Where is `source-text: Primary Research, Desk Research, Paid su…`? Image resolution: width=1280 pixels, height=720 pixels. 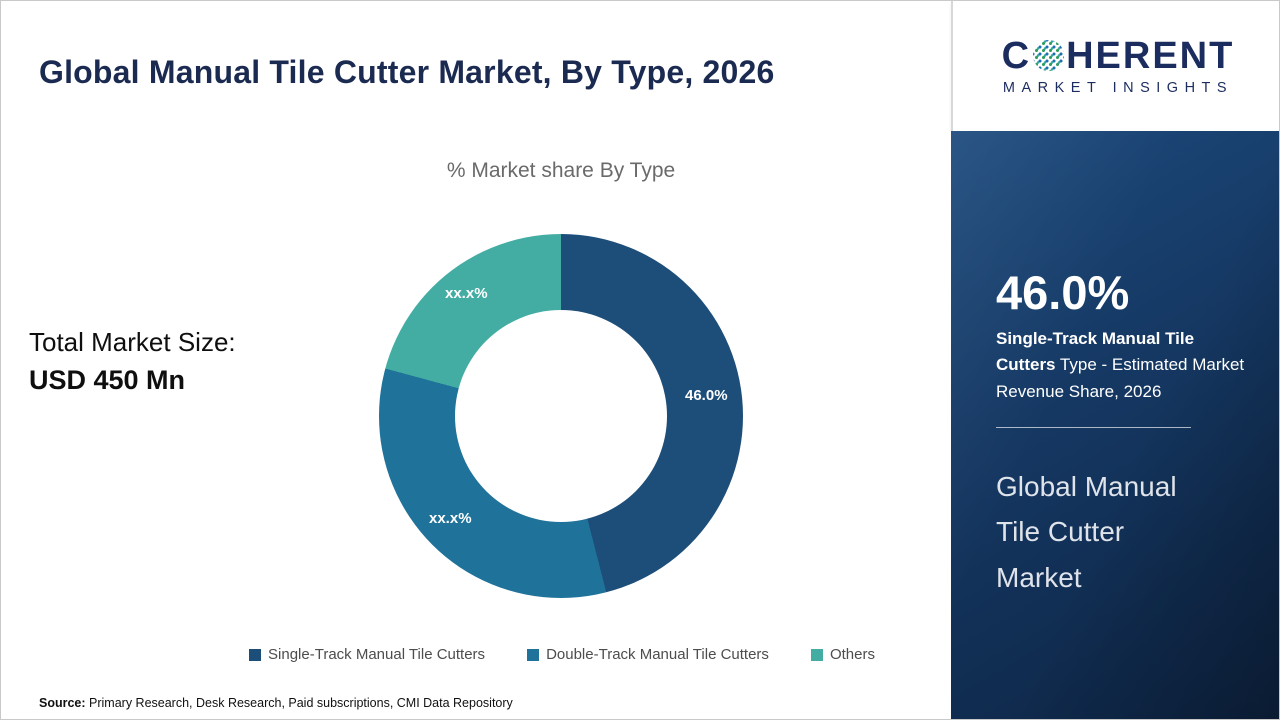 source-text: Primary Research, Desk Research, Paid su… is located at coordinates (299, 703).